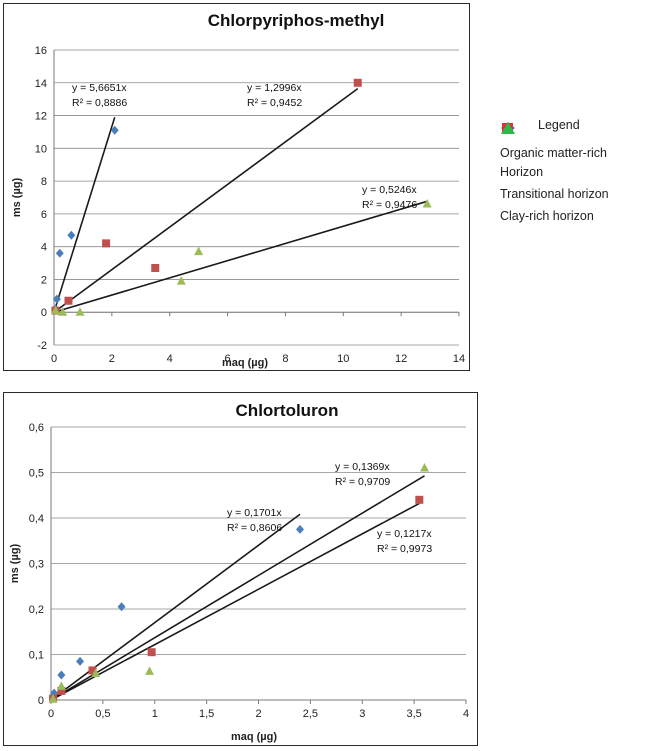 The image size is (647, 751). Describe the element at coordinates (389, 205) in the screenshot. I see `trendline-r-squared: R² = 0,9476` at that location.